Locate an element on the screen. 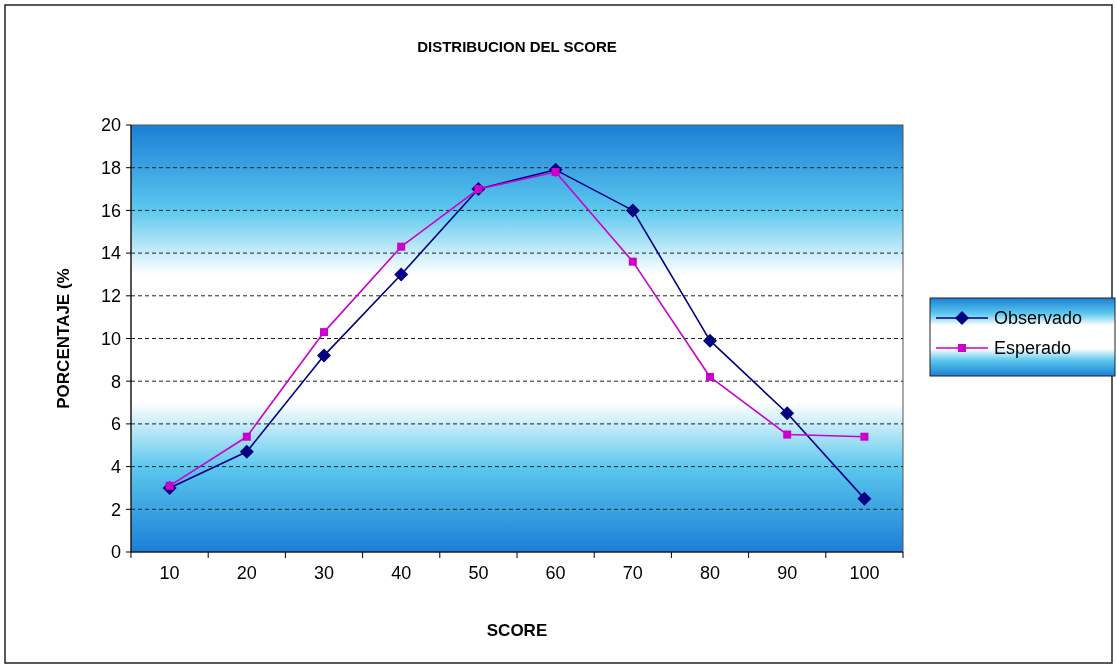 The image size is (1117, 668). y-tick-label: 0 is located at coordinates (115, 552).